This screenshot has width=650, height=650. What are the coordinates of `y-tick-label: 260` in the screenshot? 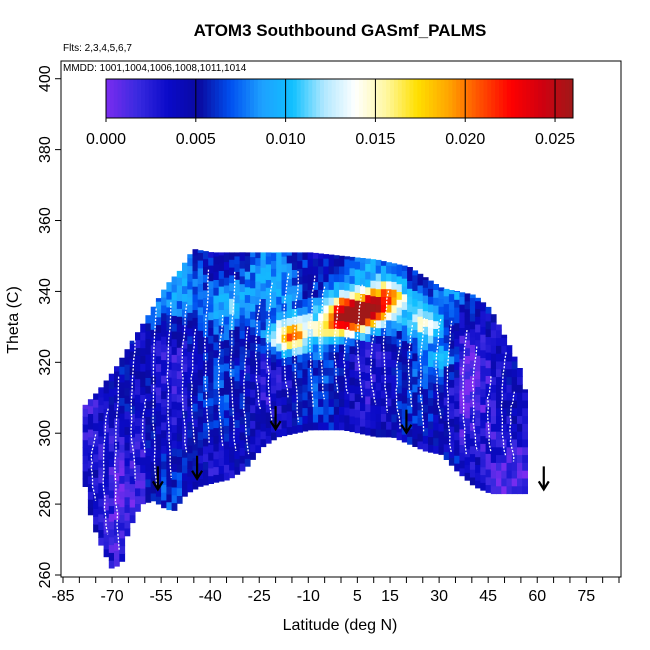 It's located at (45, 575).